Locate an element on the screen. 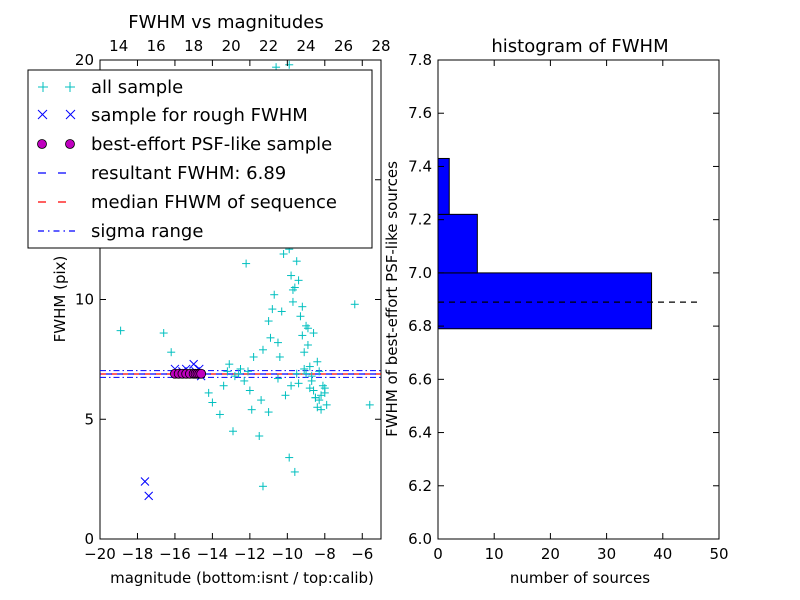  legend-label: sigma range is located at coordinates (147, 231).